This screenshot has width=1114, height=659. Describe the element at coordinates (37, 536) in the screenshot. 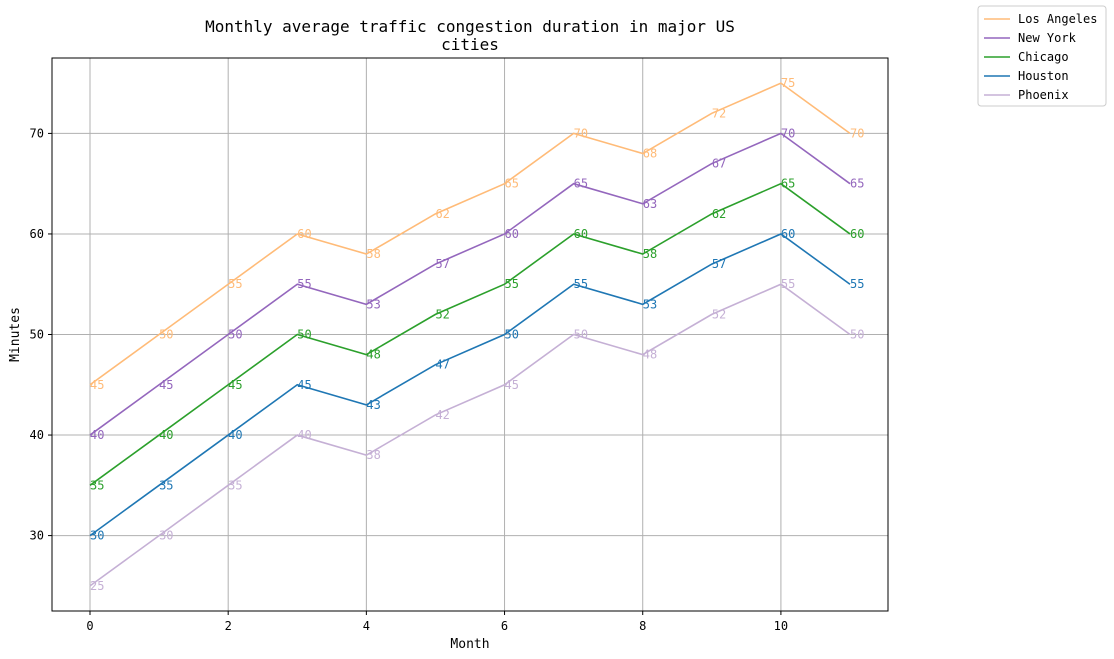

I see `y-tick-label: 30` at that location.